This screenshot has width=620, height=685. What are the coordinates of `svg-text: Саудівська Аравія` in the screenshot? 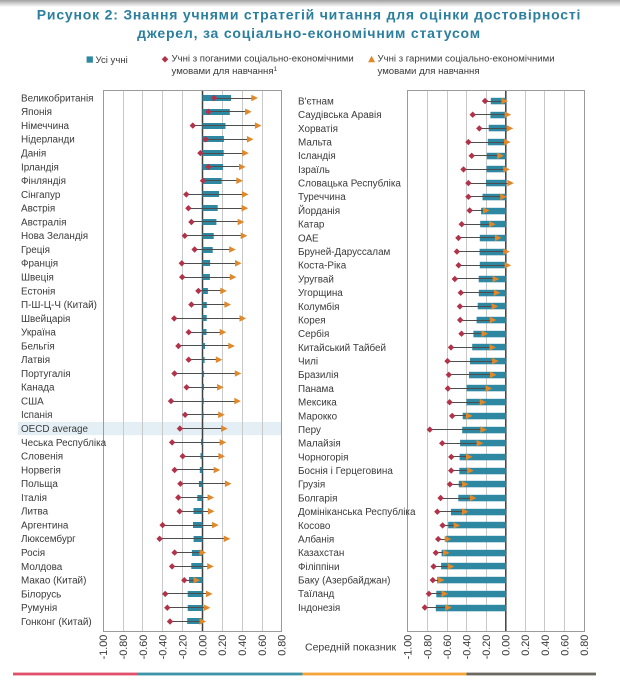 It's located at (340, 115).